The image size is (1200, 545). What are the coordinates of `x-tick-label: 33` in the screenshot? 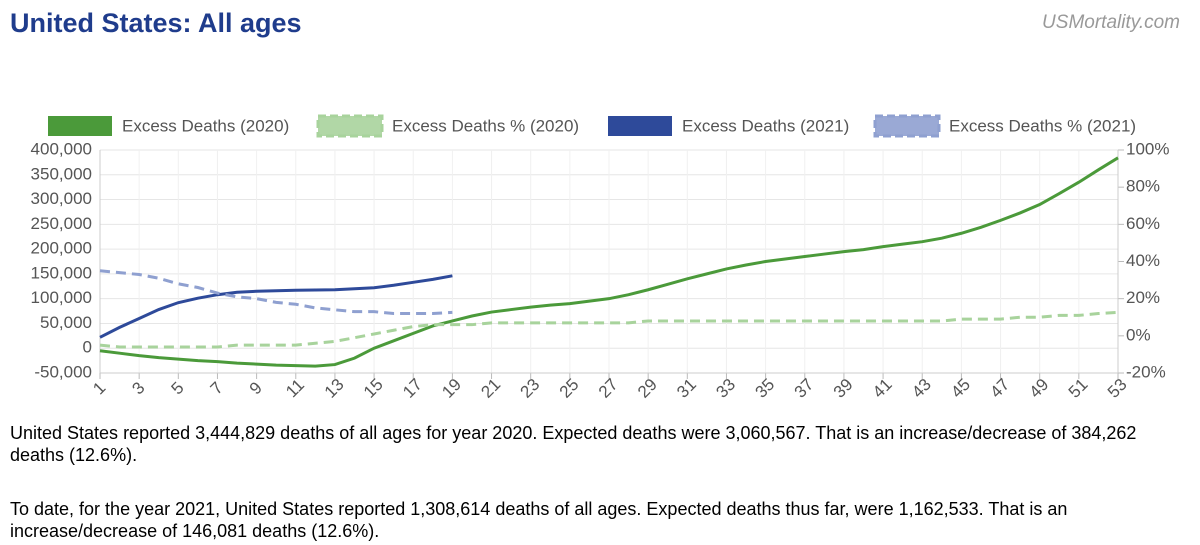 It's located at (725, 388).